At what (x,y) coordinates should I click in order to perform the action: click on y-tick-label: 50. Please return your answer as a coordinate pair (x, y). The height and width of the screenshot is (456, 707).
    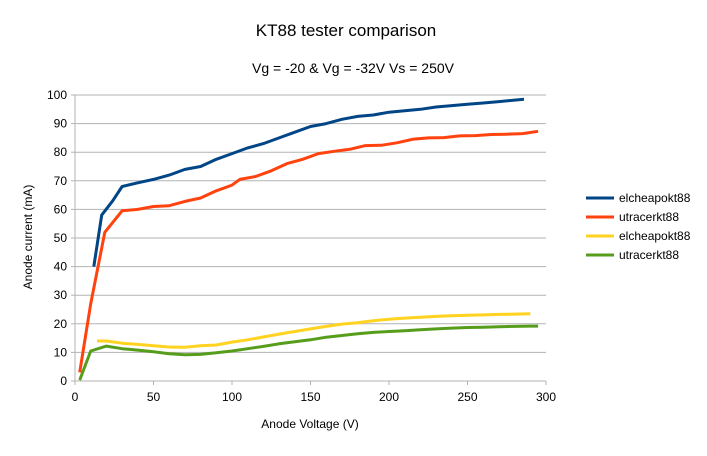
    Looking at the image, I should click on (61, 238).